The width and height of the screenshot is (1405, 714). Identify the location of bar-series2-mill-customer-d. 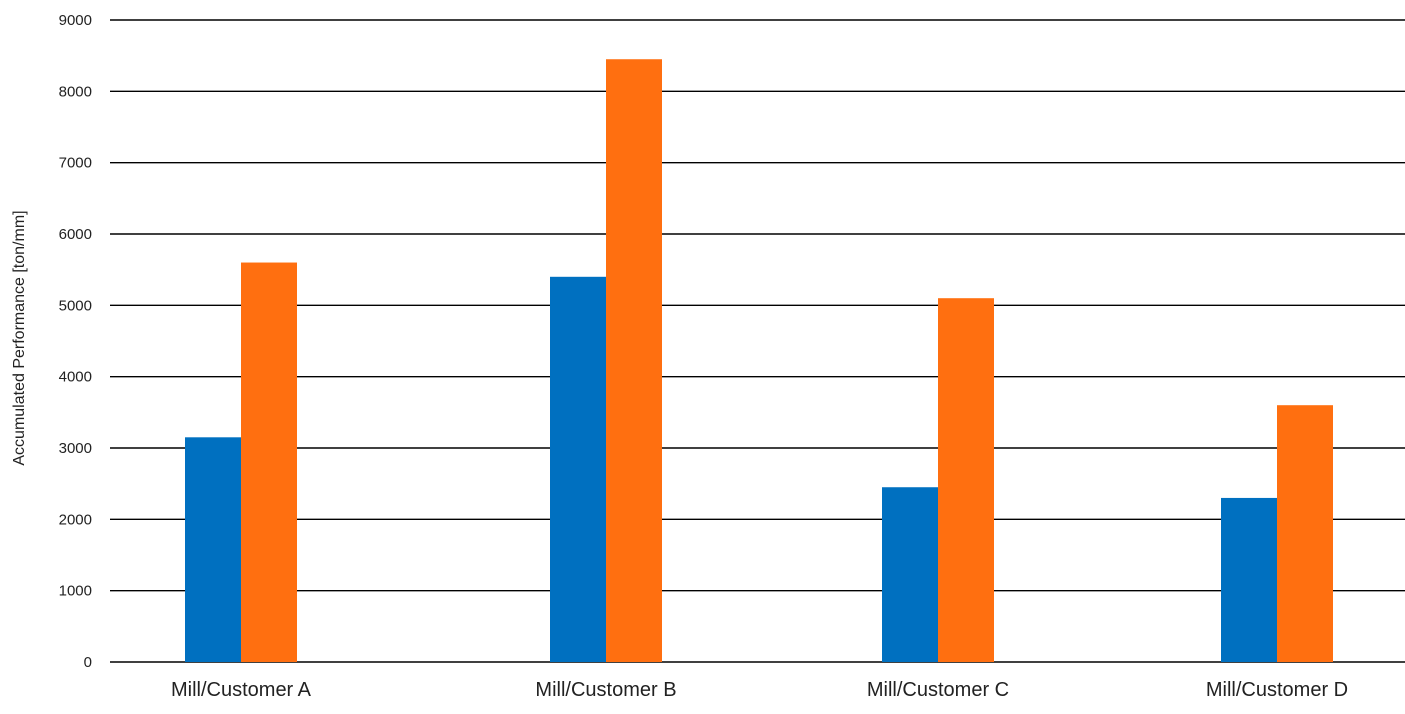
(1305, 533).